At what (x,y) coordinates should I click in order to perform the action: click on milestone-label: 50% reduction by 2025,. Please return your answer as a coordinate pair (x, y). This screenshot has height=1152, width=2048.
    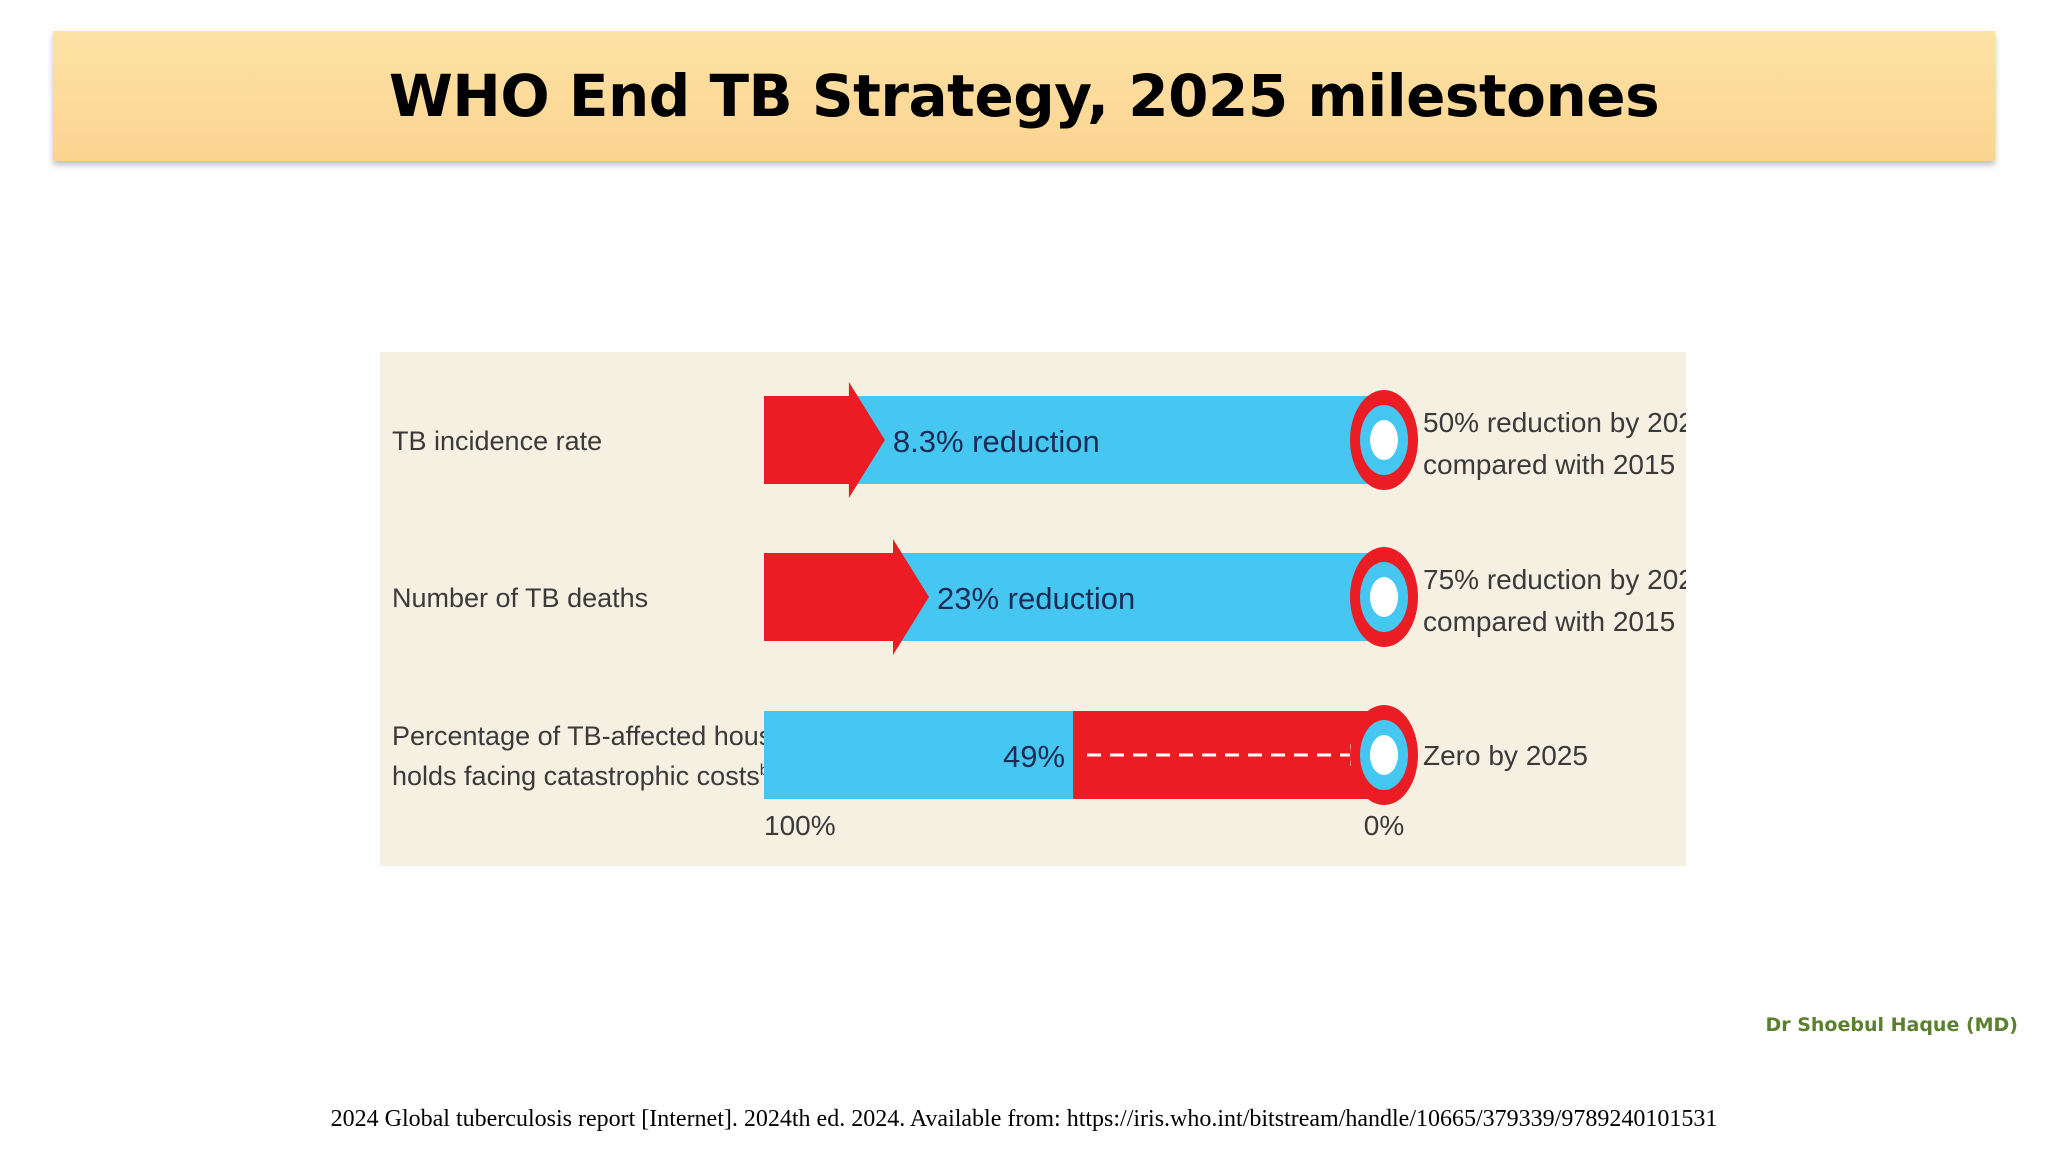
    Looking at the image, I should click on (1554, 422).